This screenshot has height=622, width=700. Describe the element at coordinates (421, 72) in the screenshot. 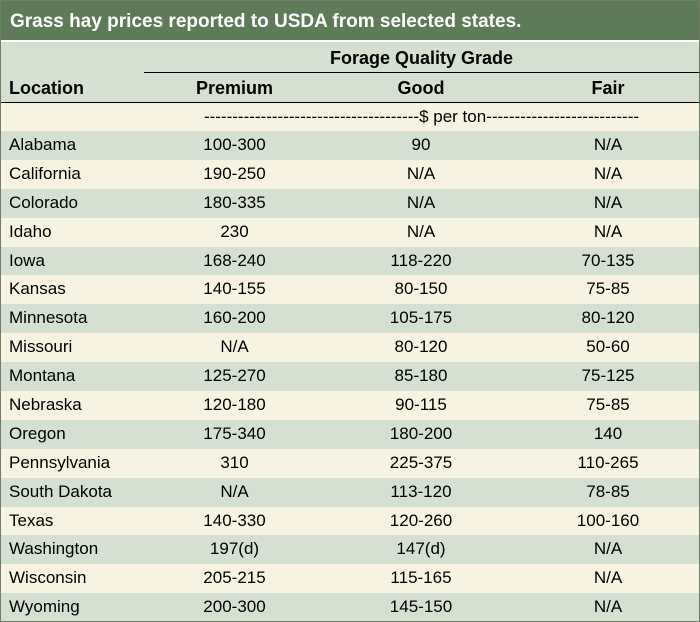

I see `group-header-rule` at that location.